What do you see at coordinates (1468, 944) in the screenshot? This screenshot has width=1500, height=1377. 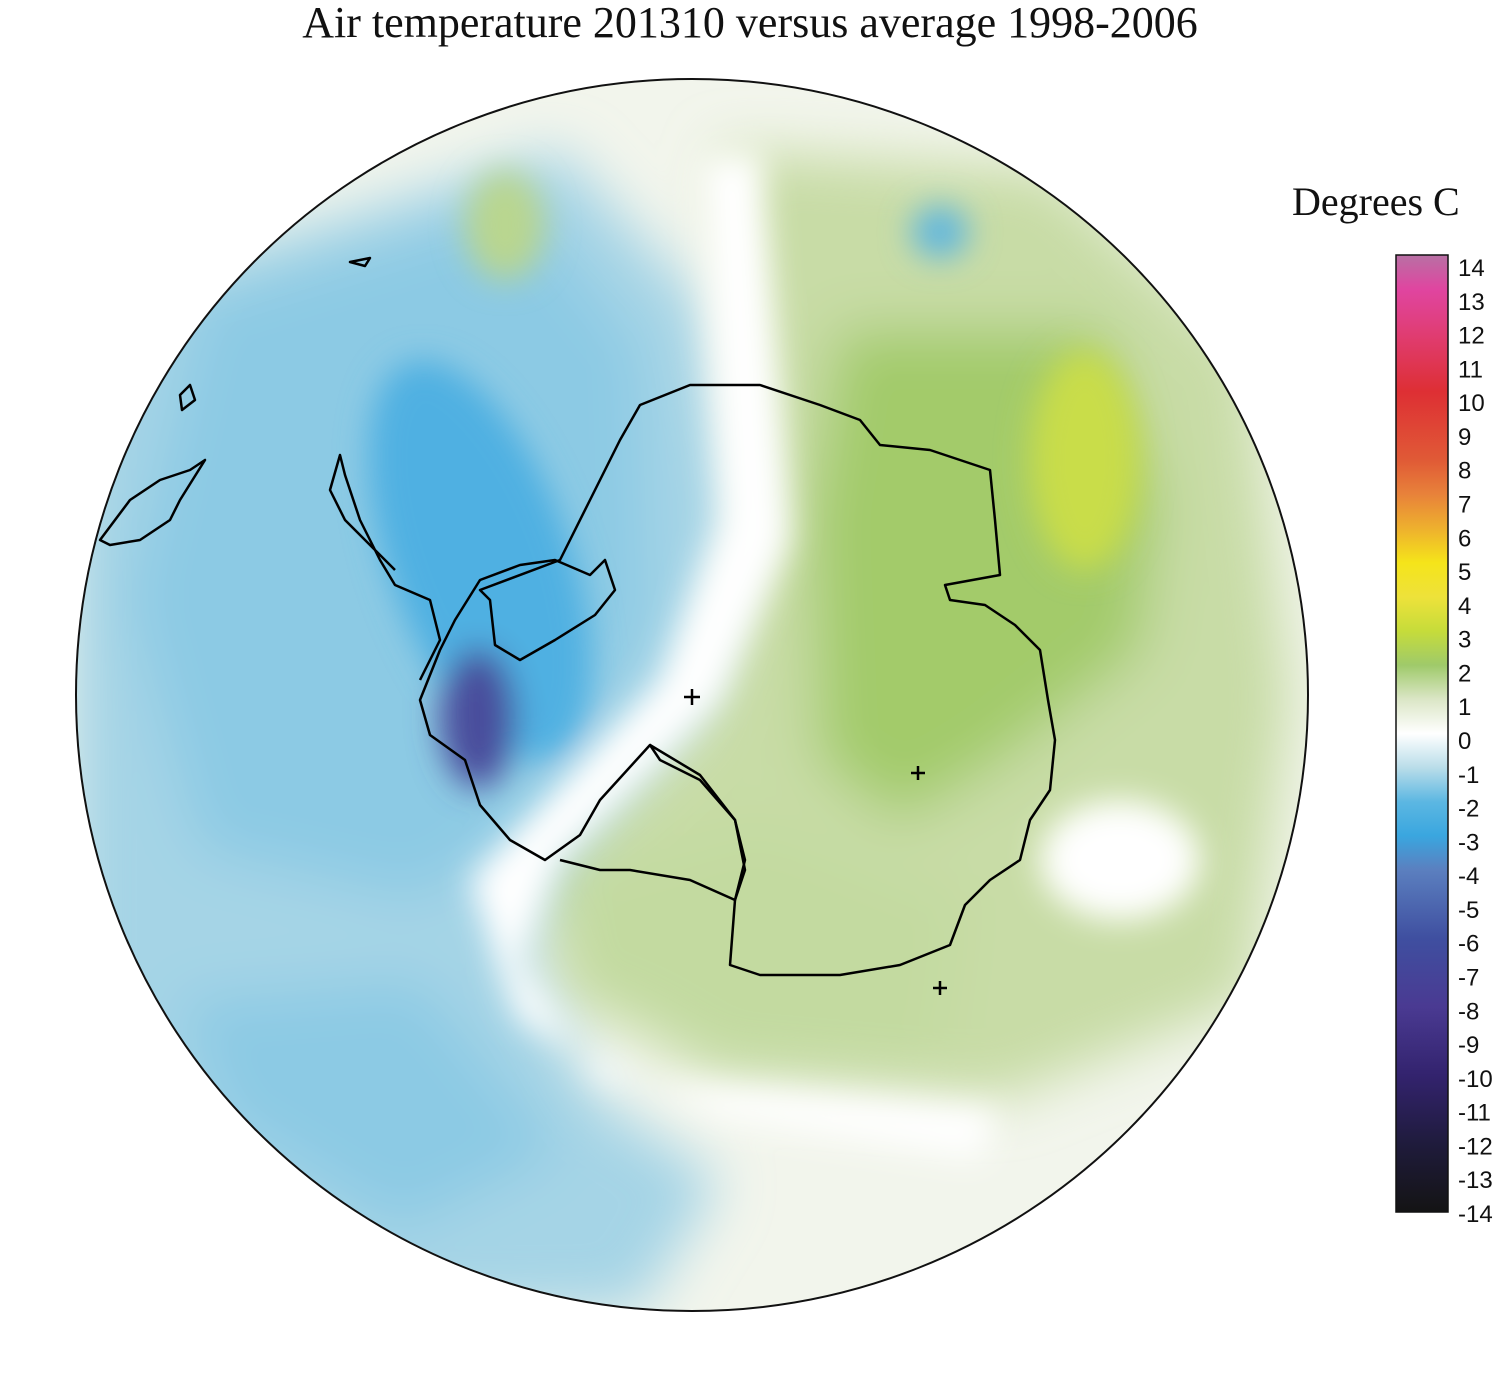 I see `legend-tick-label: -6` at bounding box center [1468, 944].